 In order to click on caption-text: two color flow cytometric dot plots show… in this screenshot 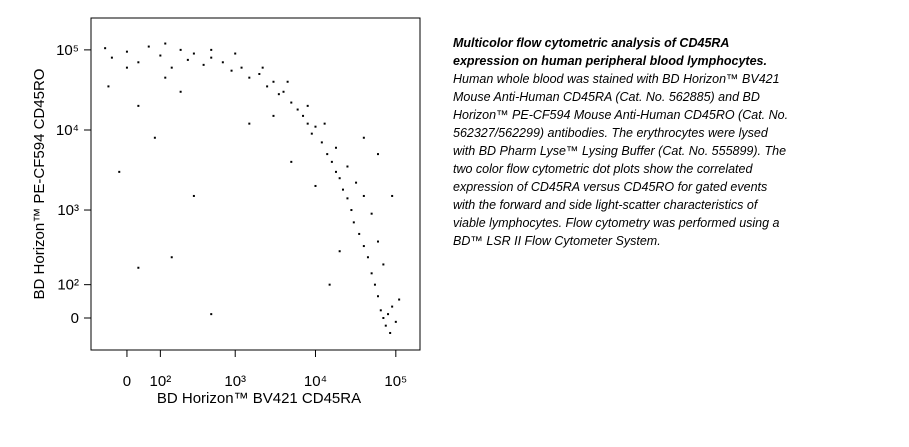, I will do `click(603, 169)`.